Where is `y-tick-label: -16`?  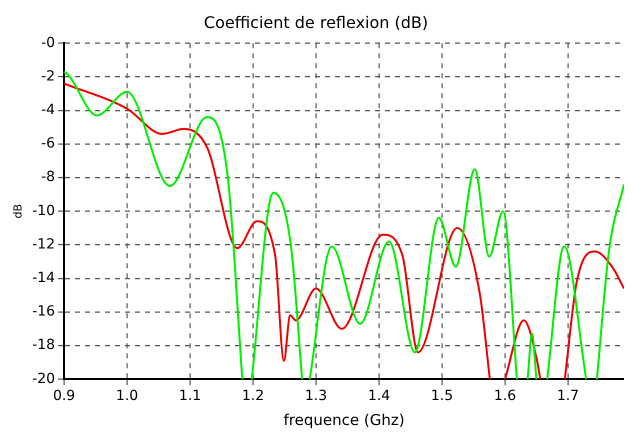 y-tick-label: -16 is located at coordinates (44, 312).